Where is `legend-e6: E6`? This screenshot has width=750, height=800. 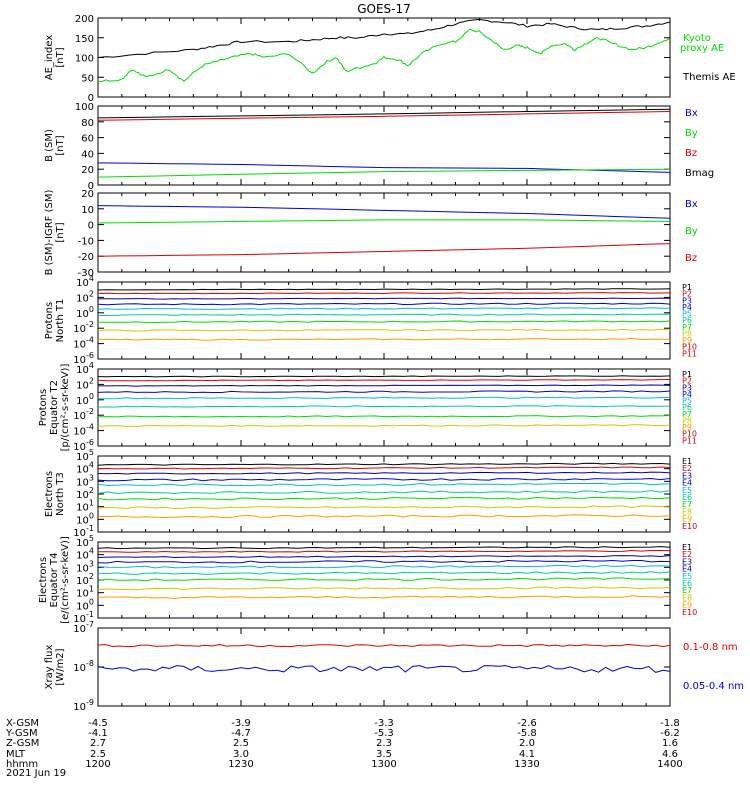
legend-e6: E6 is located at coordinates (687, 583).